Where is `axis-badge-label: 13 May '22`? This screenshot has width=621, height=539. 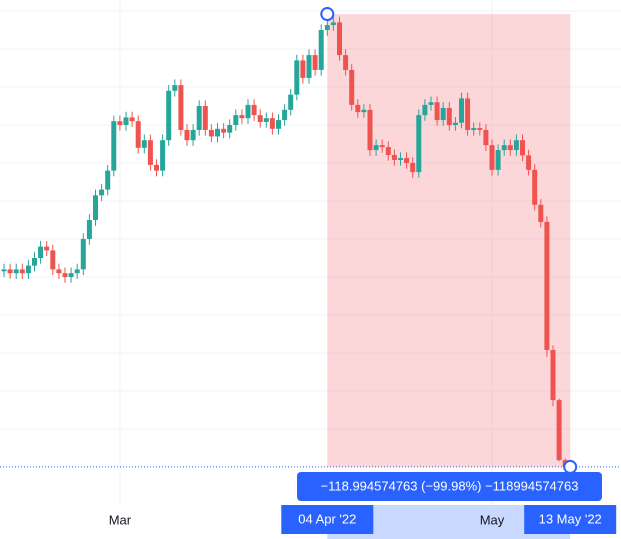
axis-badge-label: 13 May '22 is located at coordinates (570, 518).